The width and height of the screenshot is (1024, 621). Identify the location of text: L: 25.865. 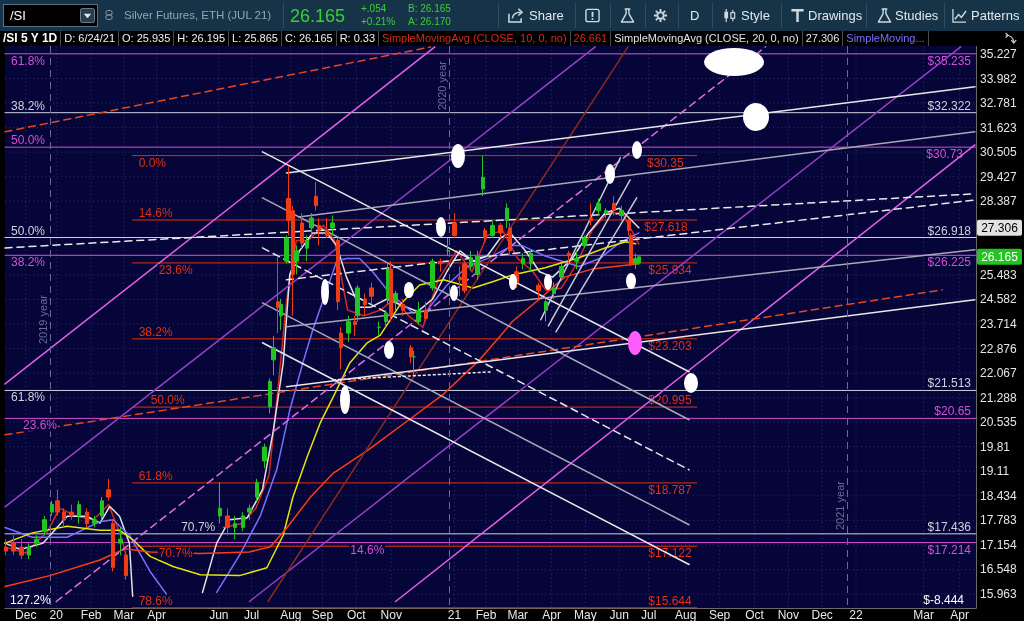
(255, 38).